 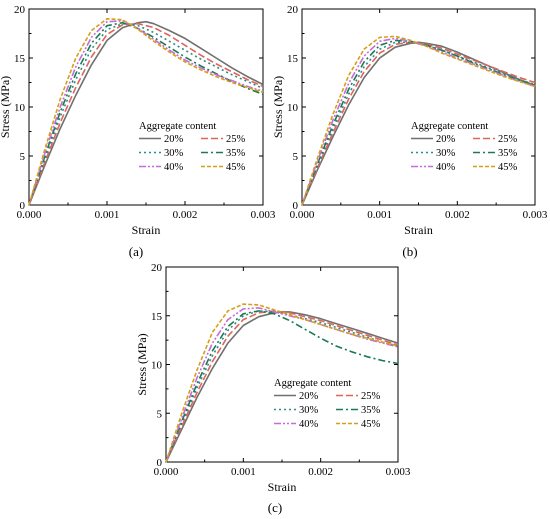 What do you see at coordinates (409, 251) in the screenshot?
I see `panel-label: (b)` at bounding box center [409, 251].